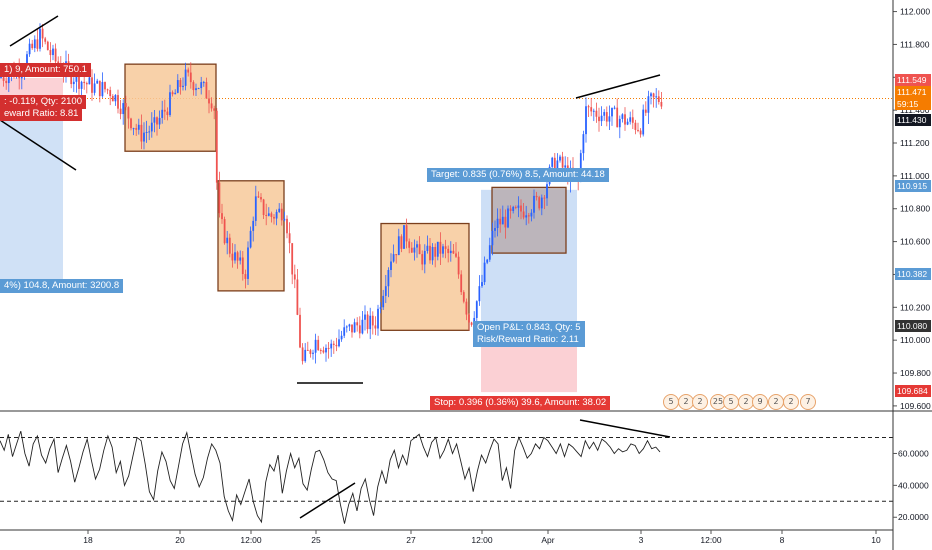 Image resolution: width=932 pixels, height=550 pixels. I want to click on price-tick-label: 111.000, so click(915, 176).